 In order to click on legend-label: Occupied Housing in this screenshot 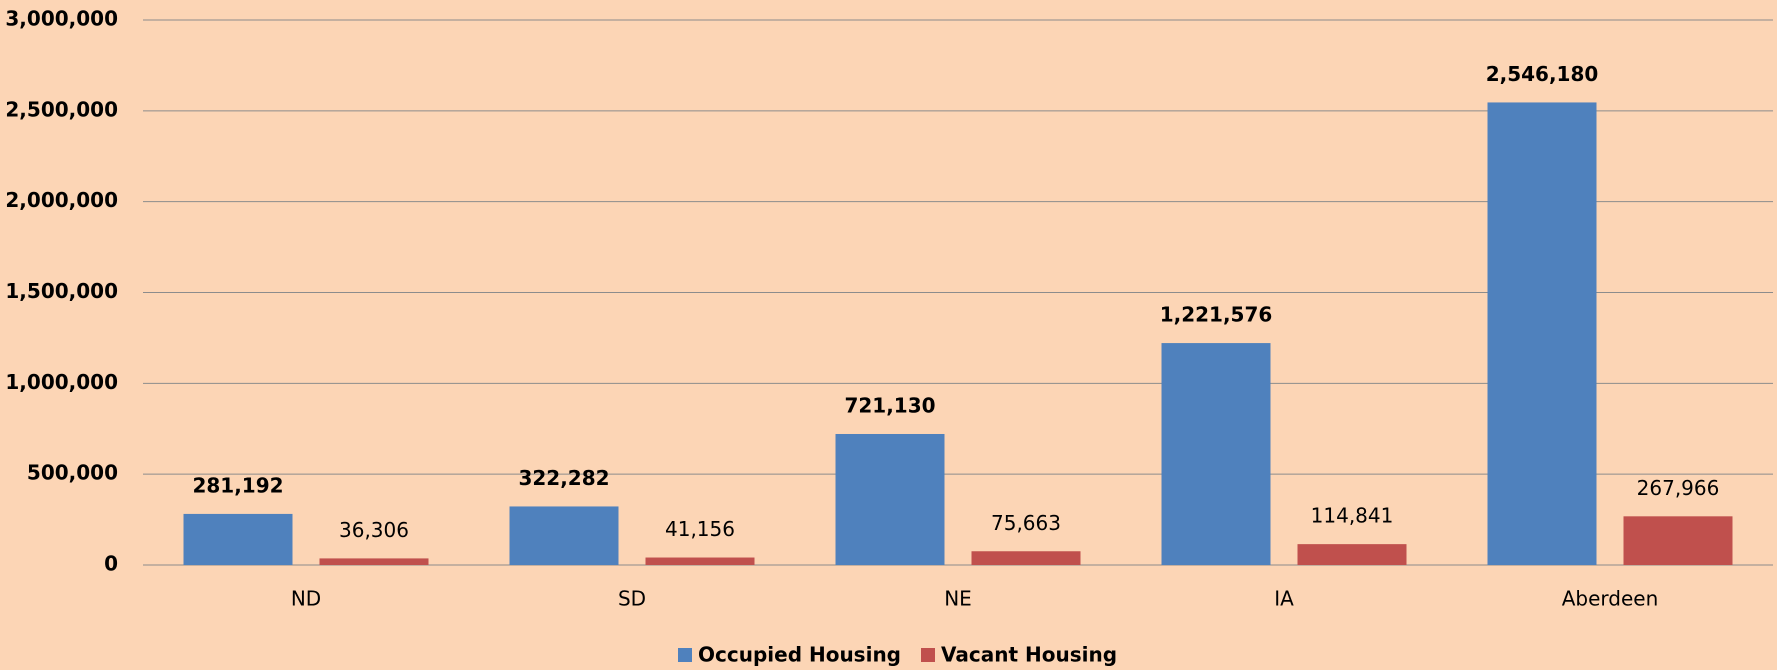, I will do `click(799, 655)`.